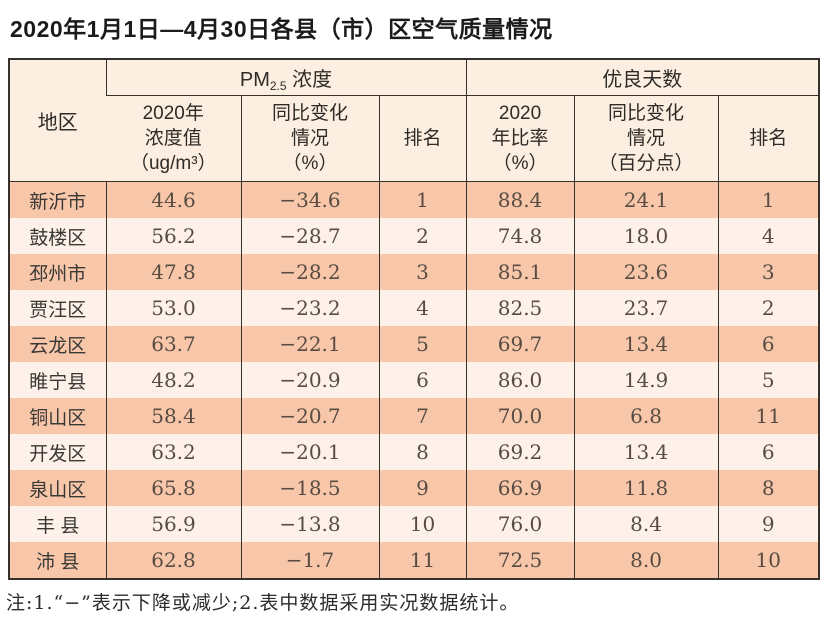 This screenshot has width=825, height=620. What do you see at coordinates (520, 452) in the screenshot?
I see `good-rate-cell: 69.2` at bounding box center [520, 452].